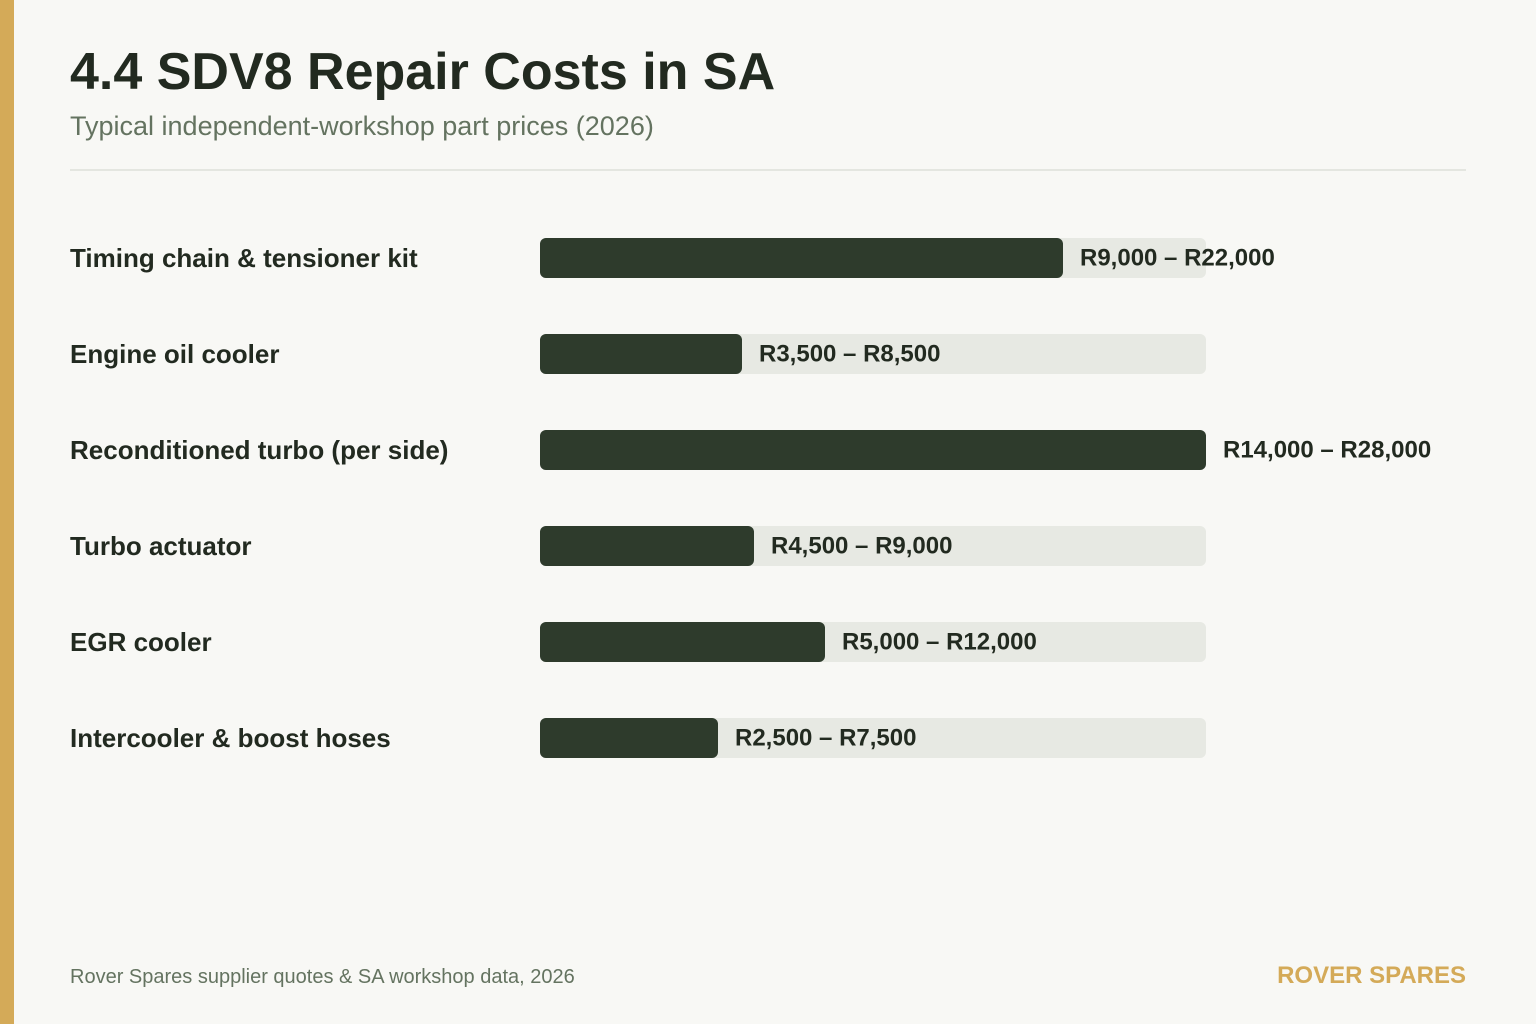  What do you see at coordinates (861, 546) in the screenshot?
I see `value-label: R4,500 – R9,000` at bounding box center [861, 546].